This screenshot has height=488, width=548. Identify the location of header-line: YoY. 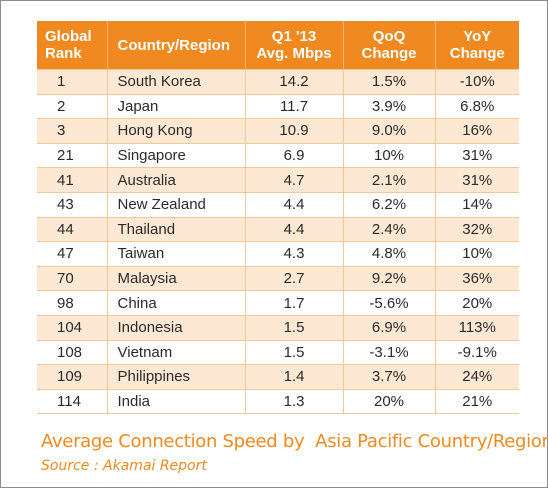
(477, 36).